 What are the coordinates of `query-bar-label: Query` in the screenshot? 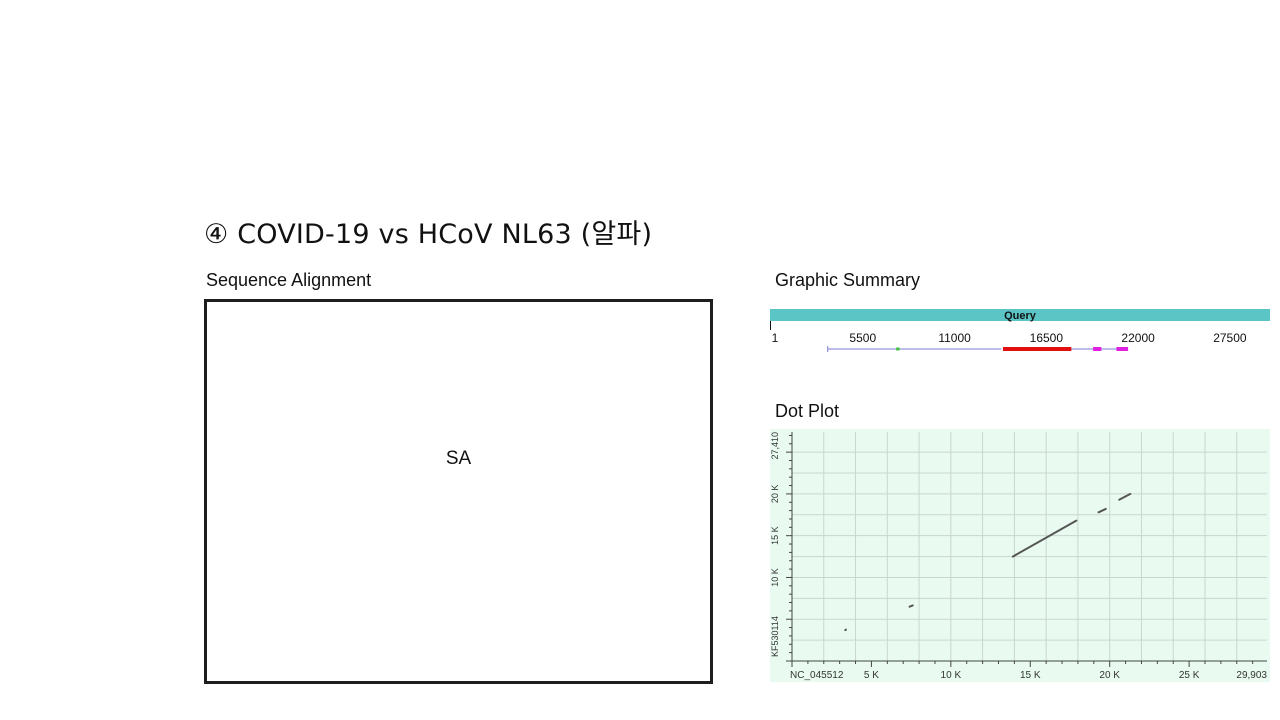 It's located at (1020, 316).